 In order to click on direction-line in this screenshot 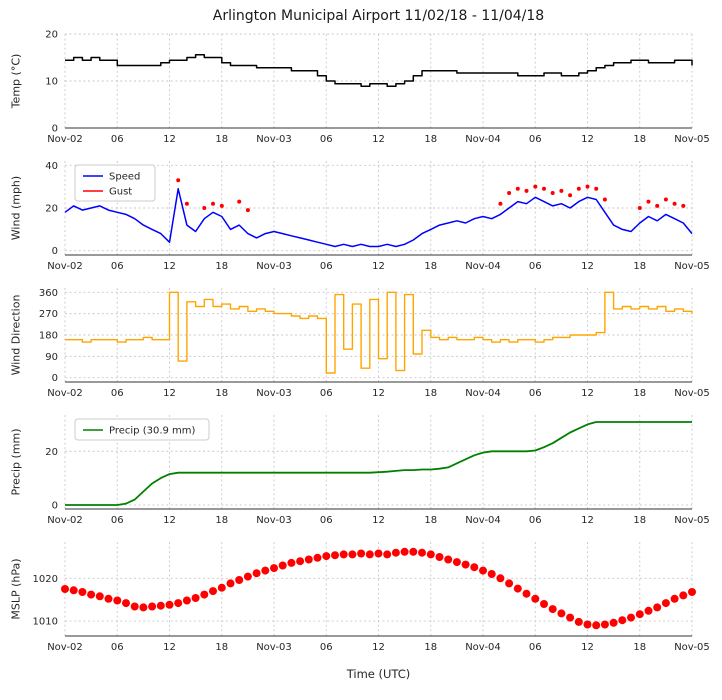, I will do `click(379, 332)`.